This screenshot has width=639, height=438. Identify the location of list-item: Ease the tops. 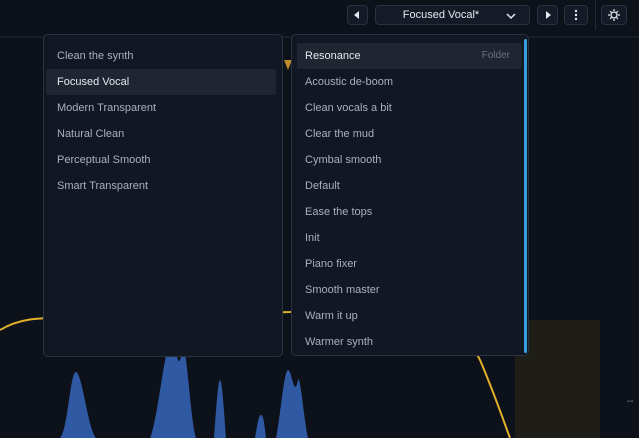
(339, 212).